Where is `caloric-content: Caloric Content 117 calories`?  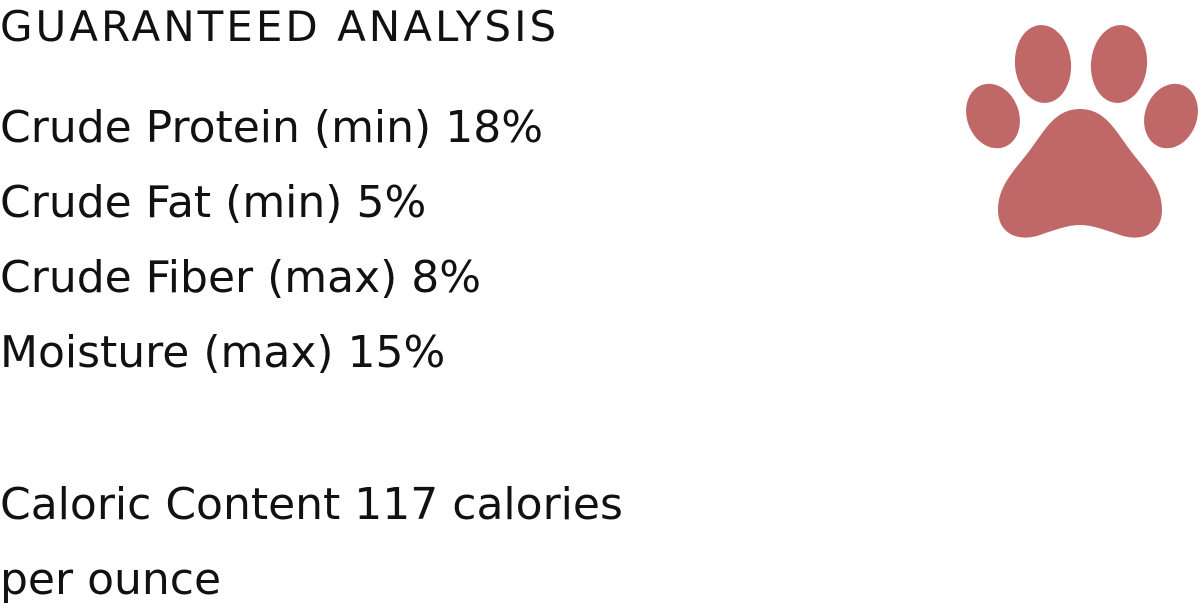 caloric-content: Caloric Content 117 calories is located at coordinates (311, 504).